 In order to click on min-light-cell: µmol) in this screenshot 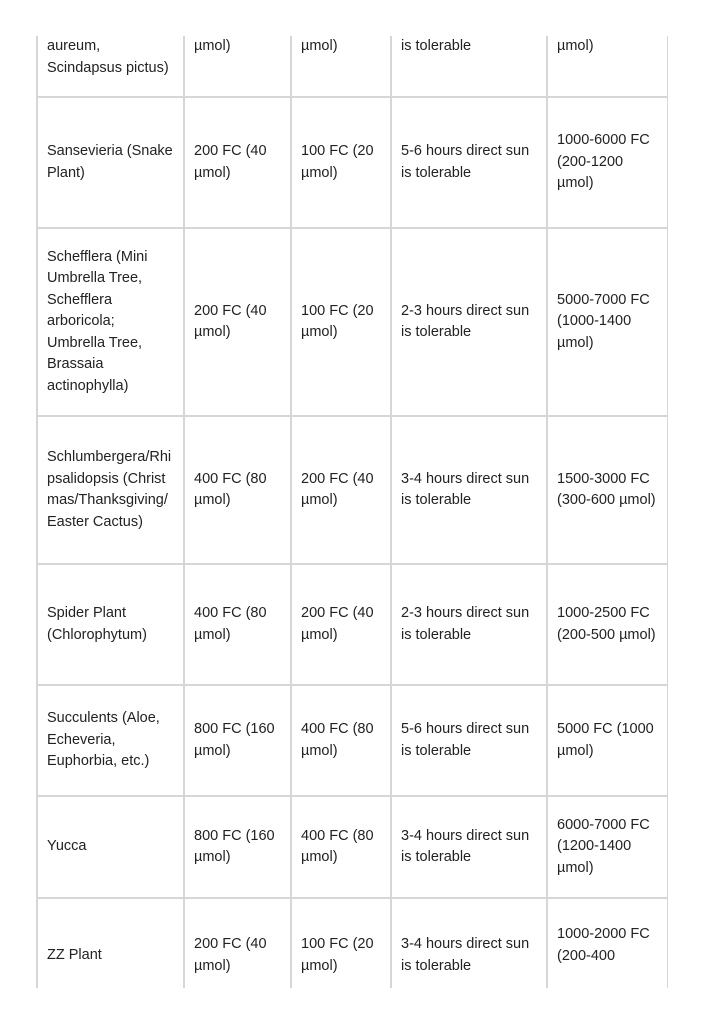, I will do `click(237, 67)`.